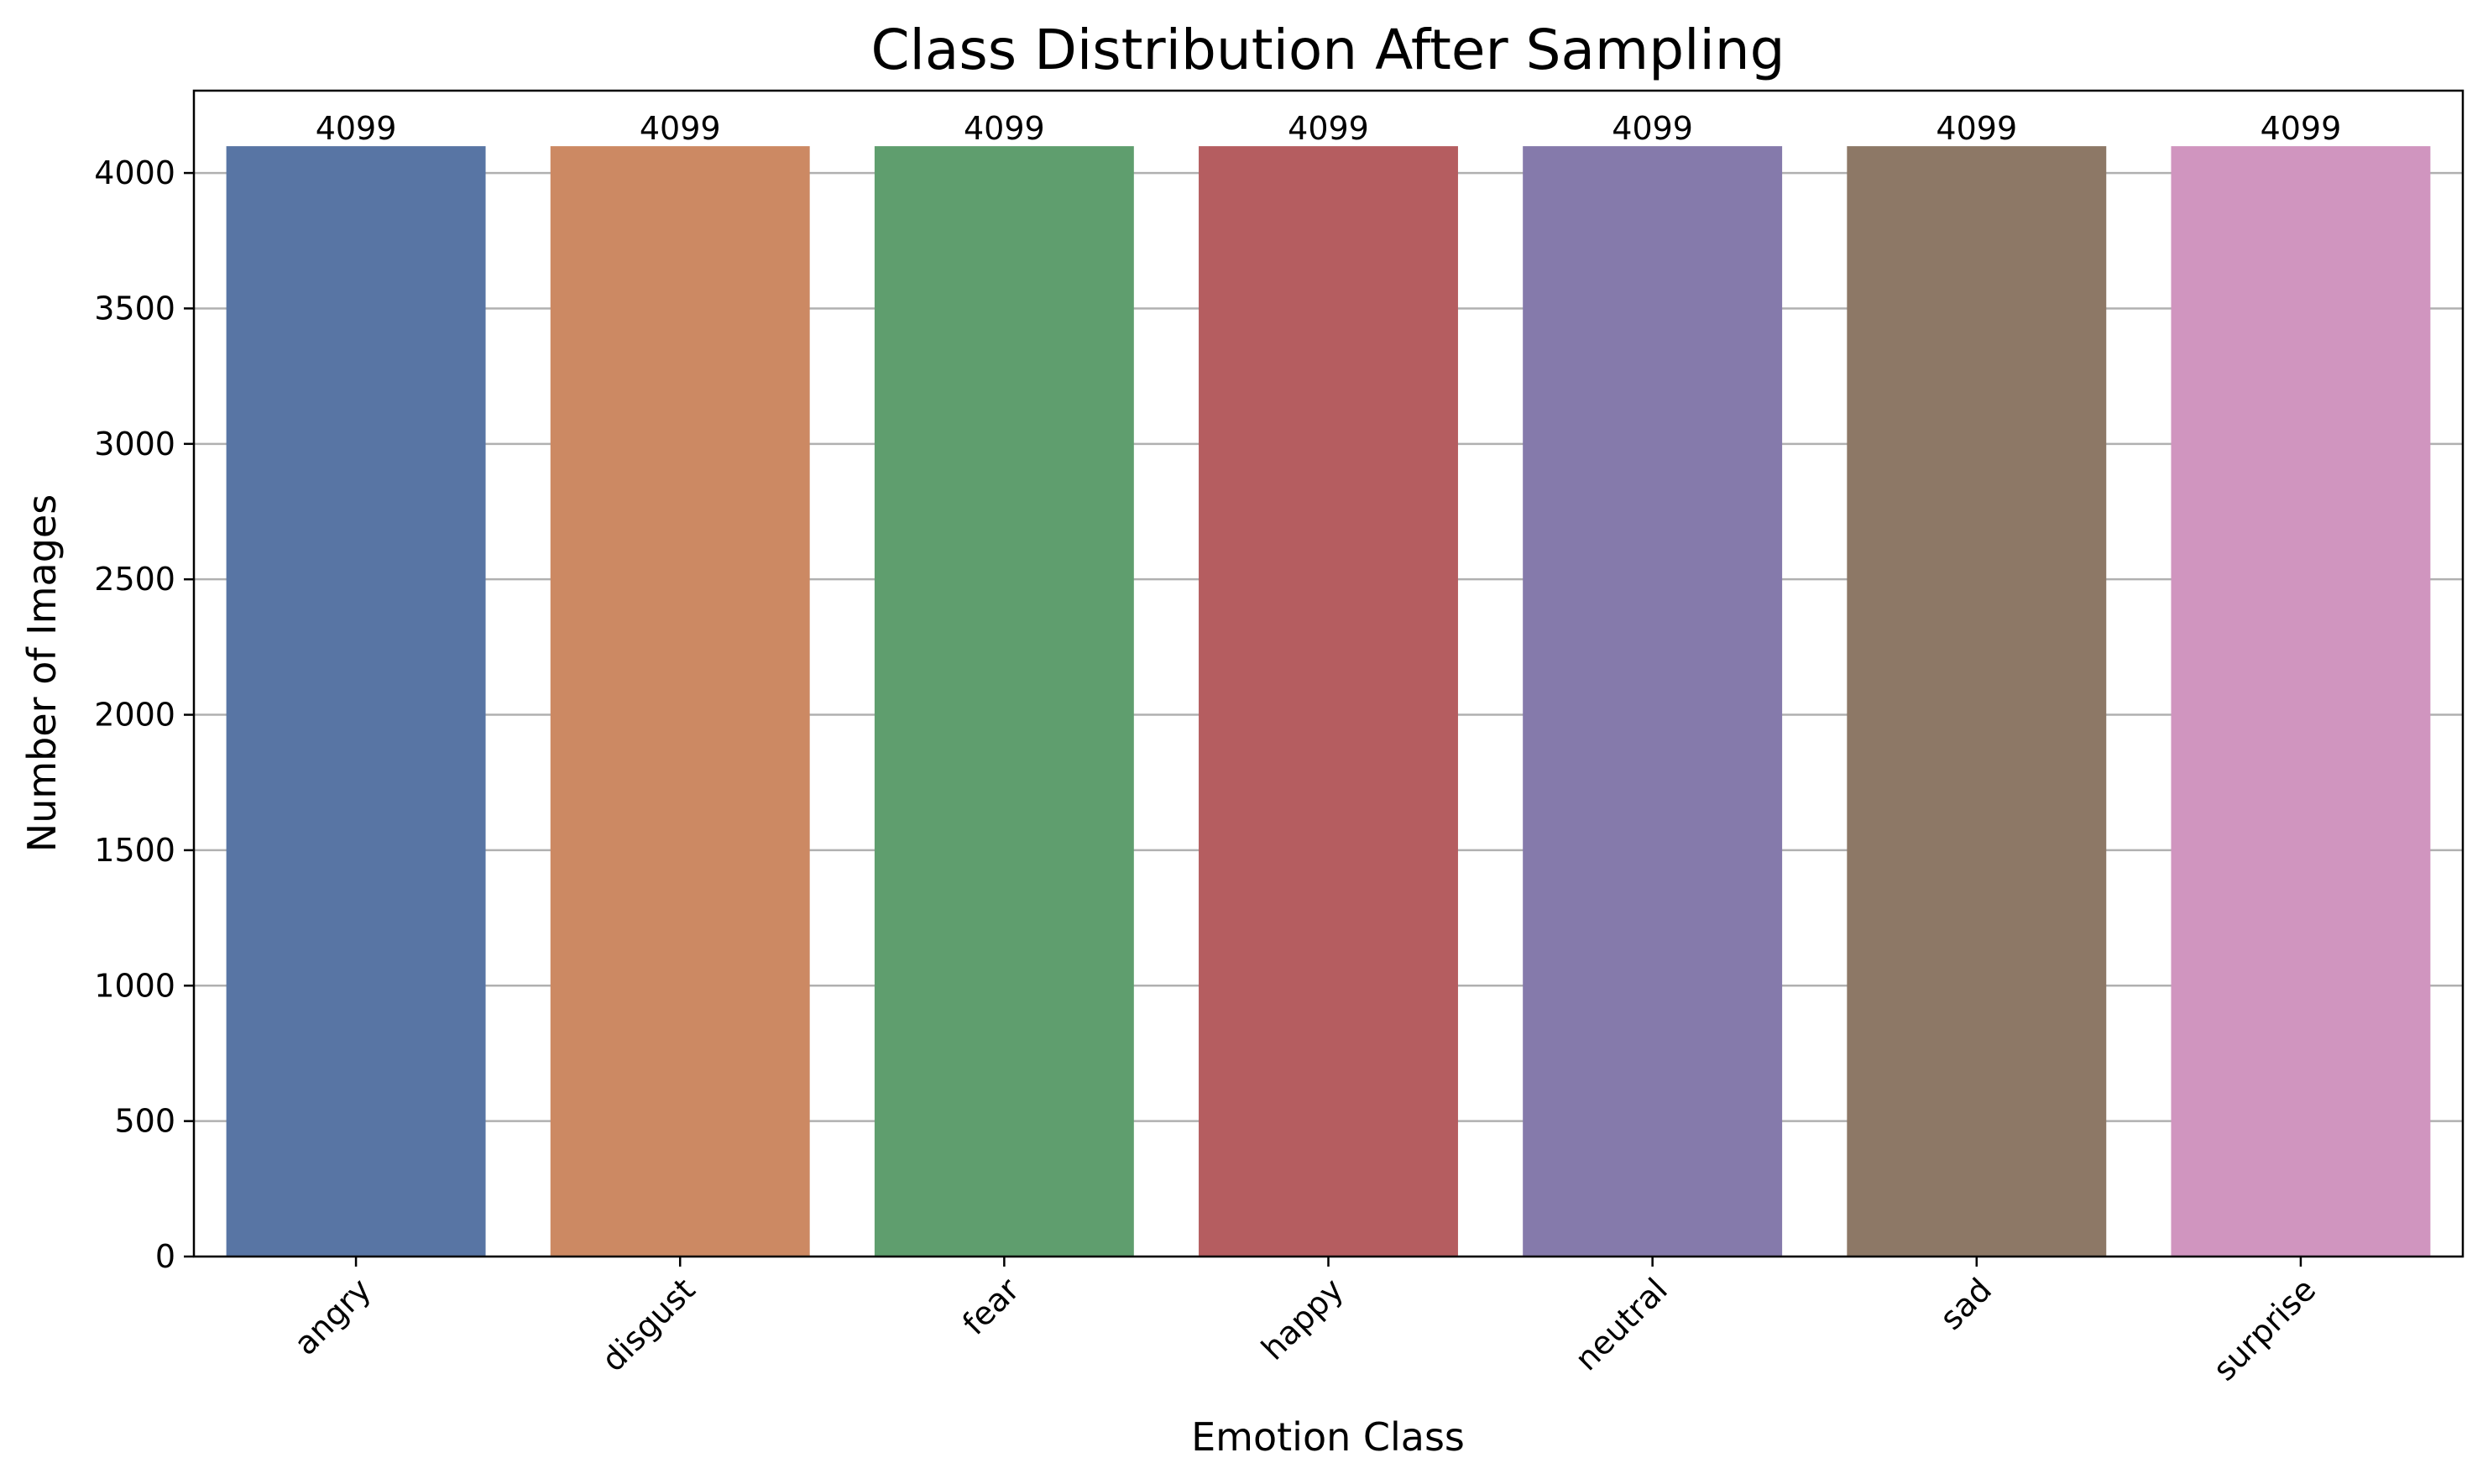  I want to click on y-tick-label: 500, so click(144, 1121).